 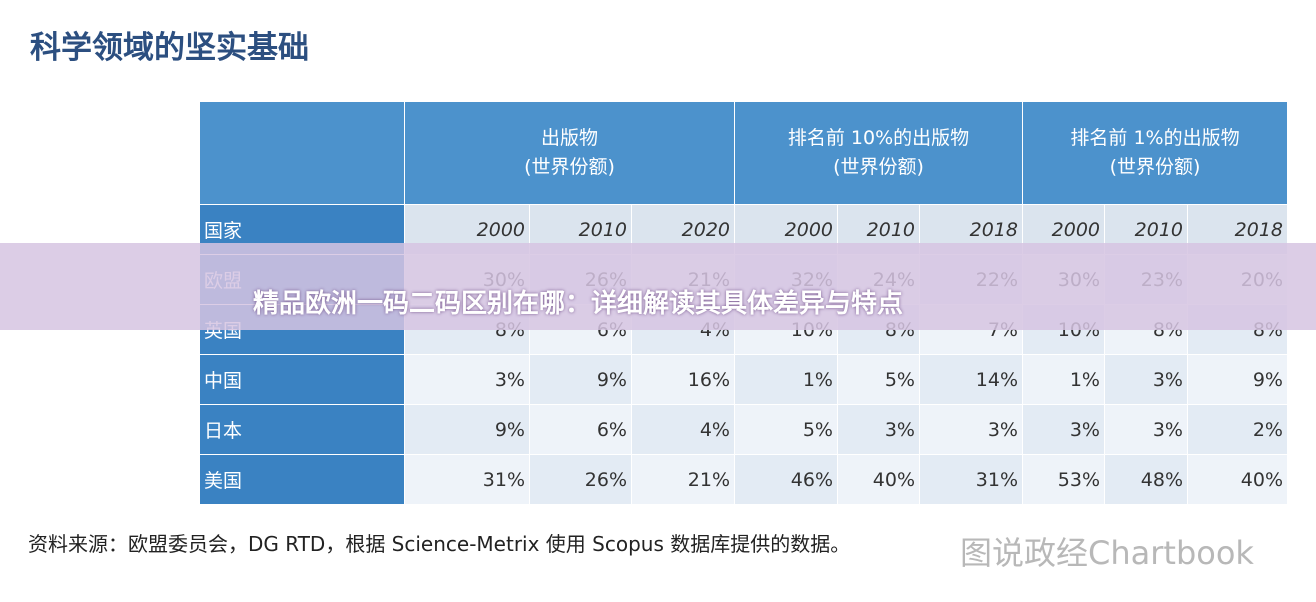 What do you see at coordinates (786, 480) in the screenshot?
I see `value: 46%` at bounding box center [786, 480].